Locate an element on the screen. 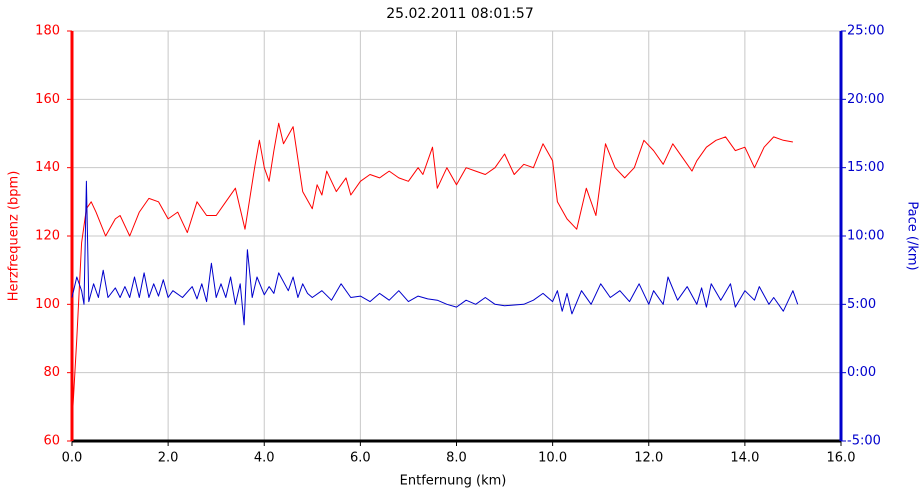 This screenshot has height=493, width=924. y2-tick-label: 15:00 is located at coordinates (865, 167).